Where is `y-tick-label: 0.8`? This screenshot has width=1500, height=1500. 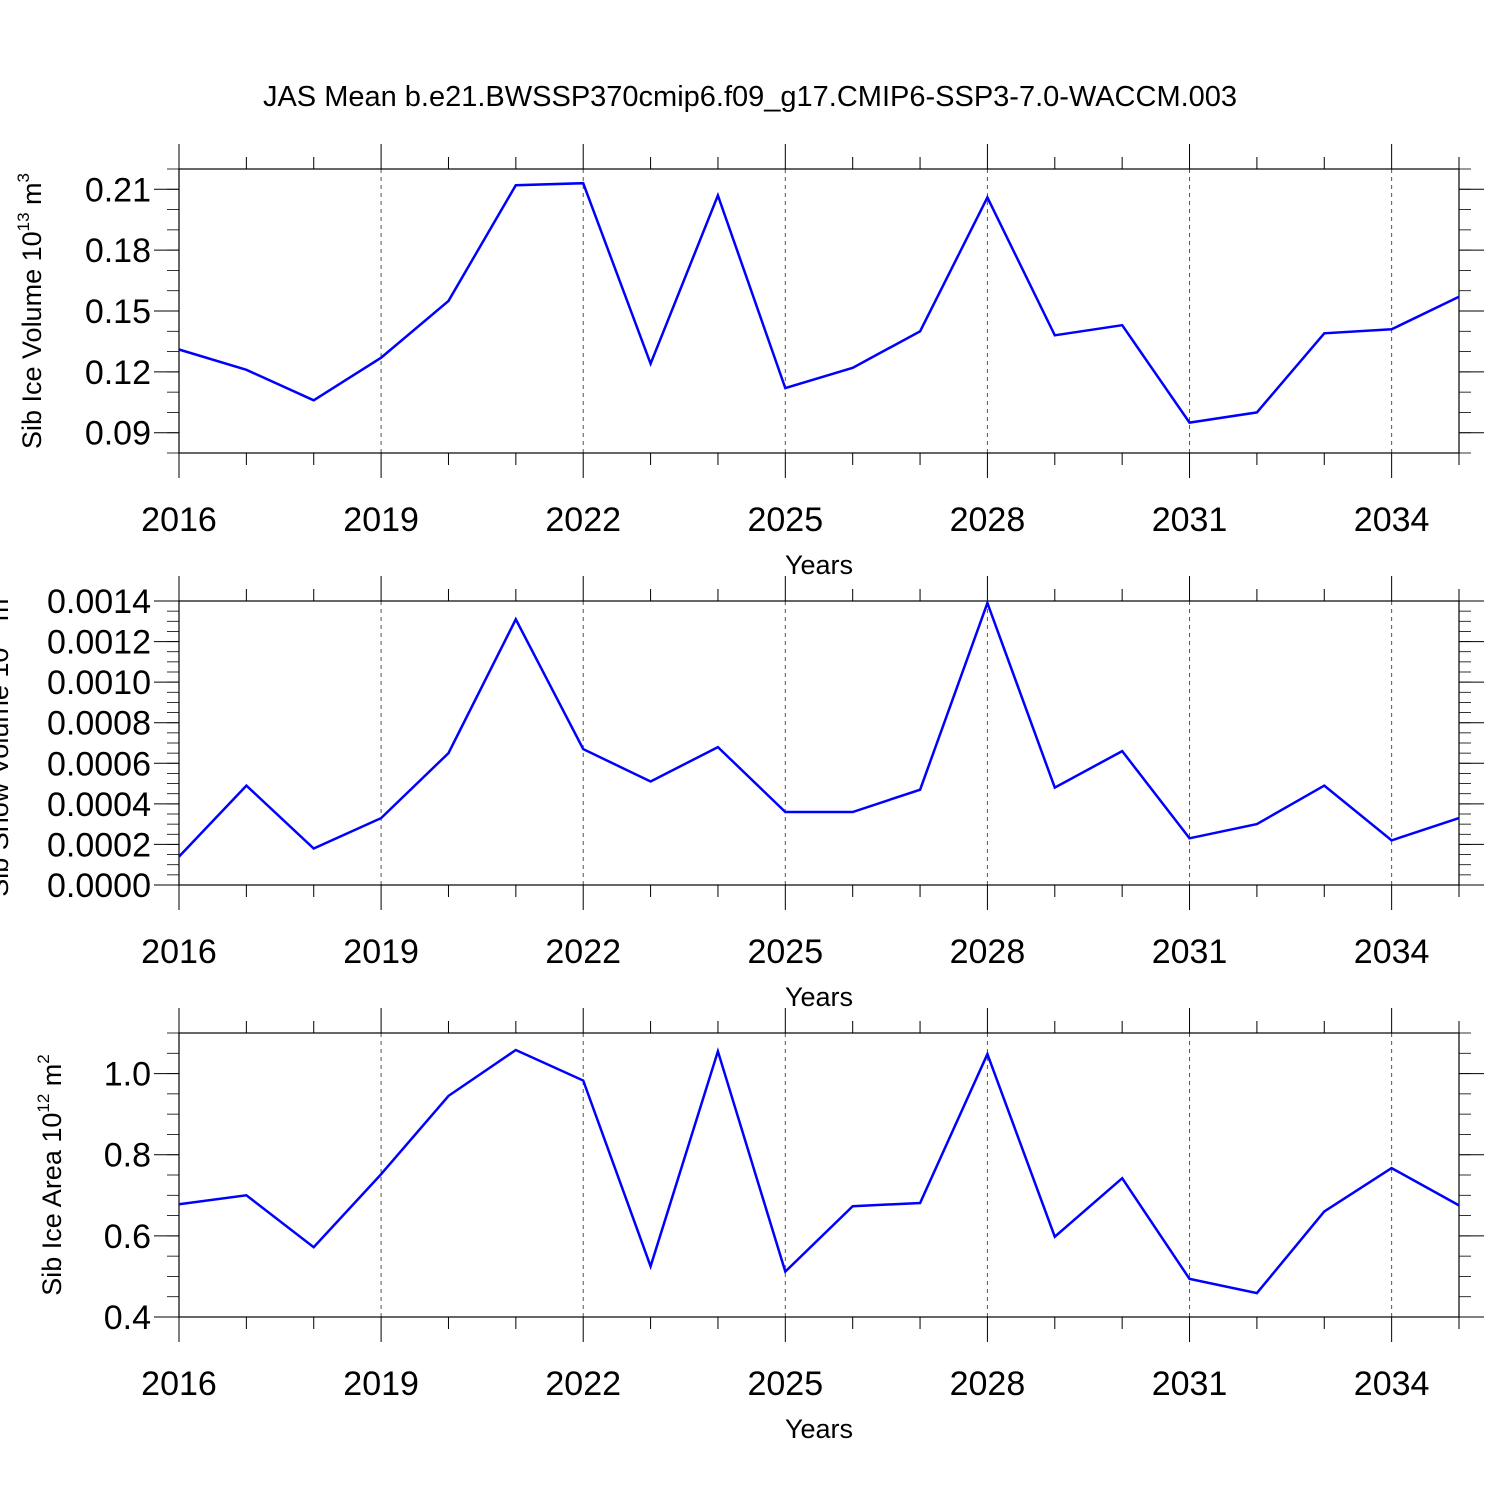 y-tick-label: 0.8 is located at coordinates (127, 1156).